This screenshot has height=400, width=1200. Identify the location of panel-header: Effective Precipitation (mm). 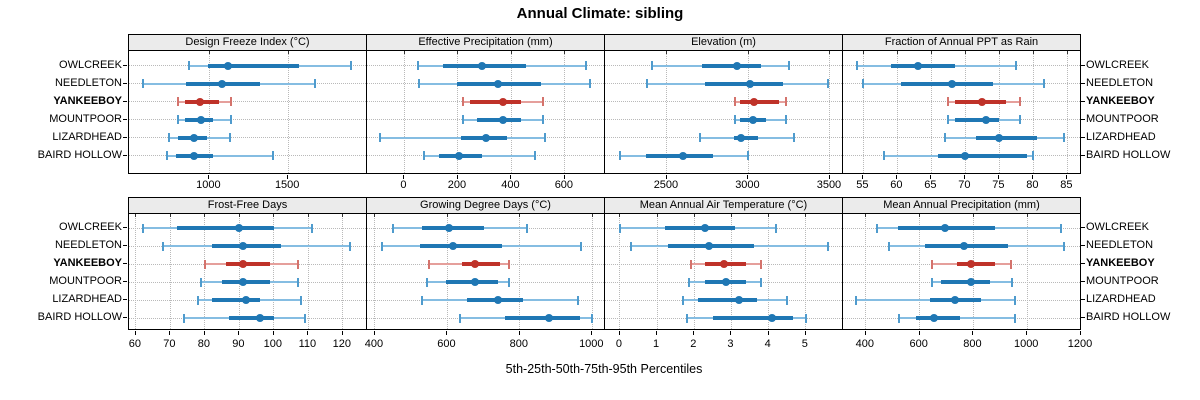
(485, 42).